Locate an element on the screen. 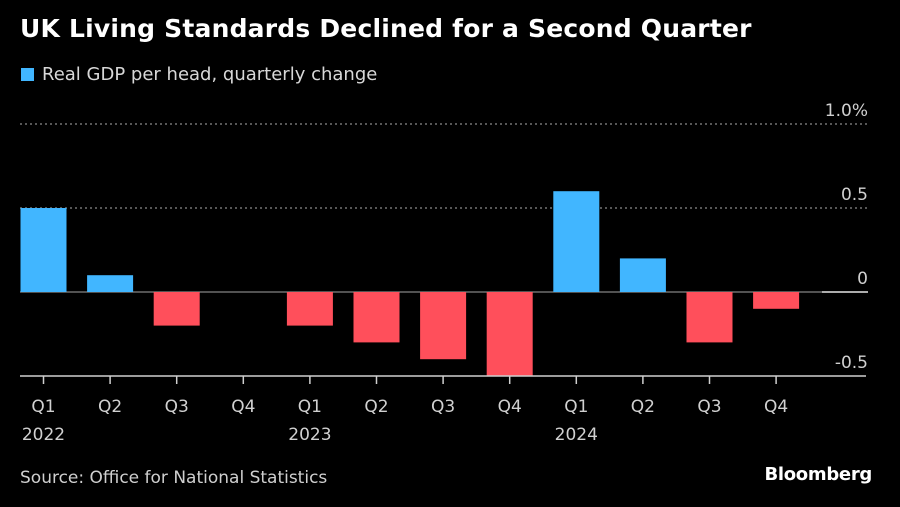 The width and height of the screenshot is (900, 507). legend: Real GDP per head, quarterly change is located at coordinates (199, 74).